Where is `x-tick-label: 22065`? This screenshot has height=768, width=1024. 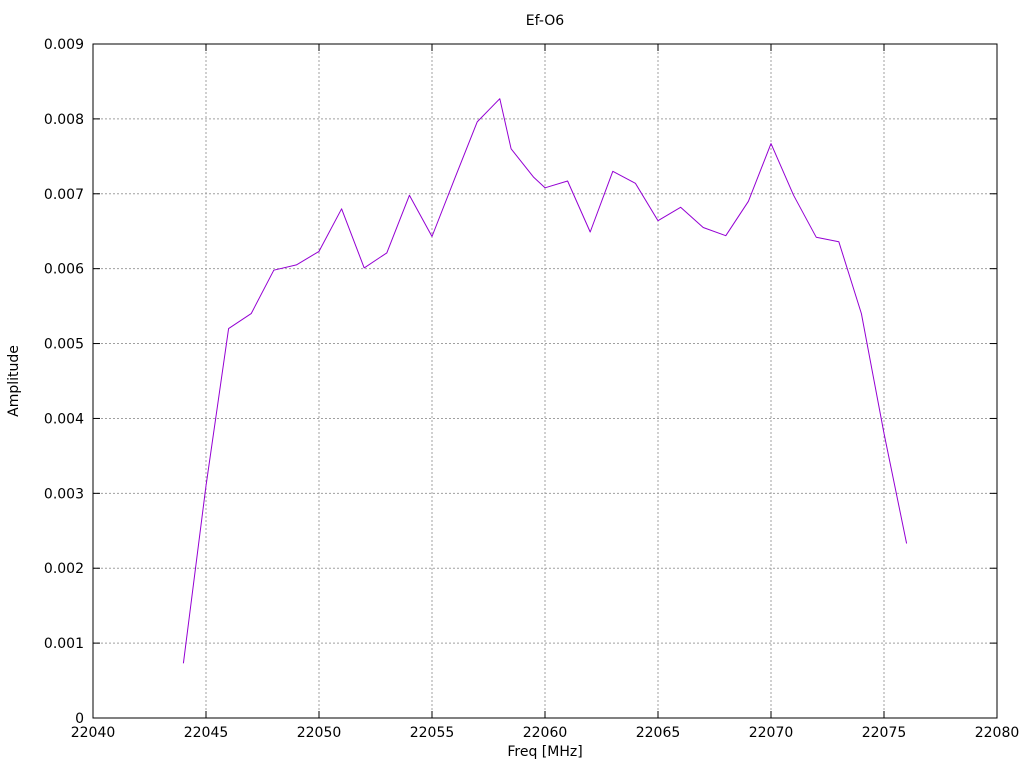 x-tick-label: 22065 is located at coordinates (658, 733).